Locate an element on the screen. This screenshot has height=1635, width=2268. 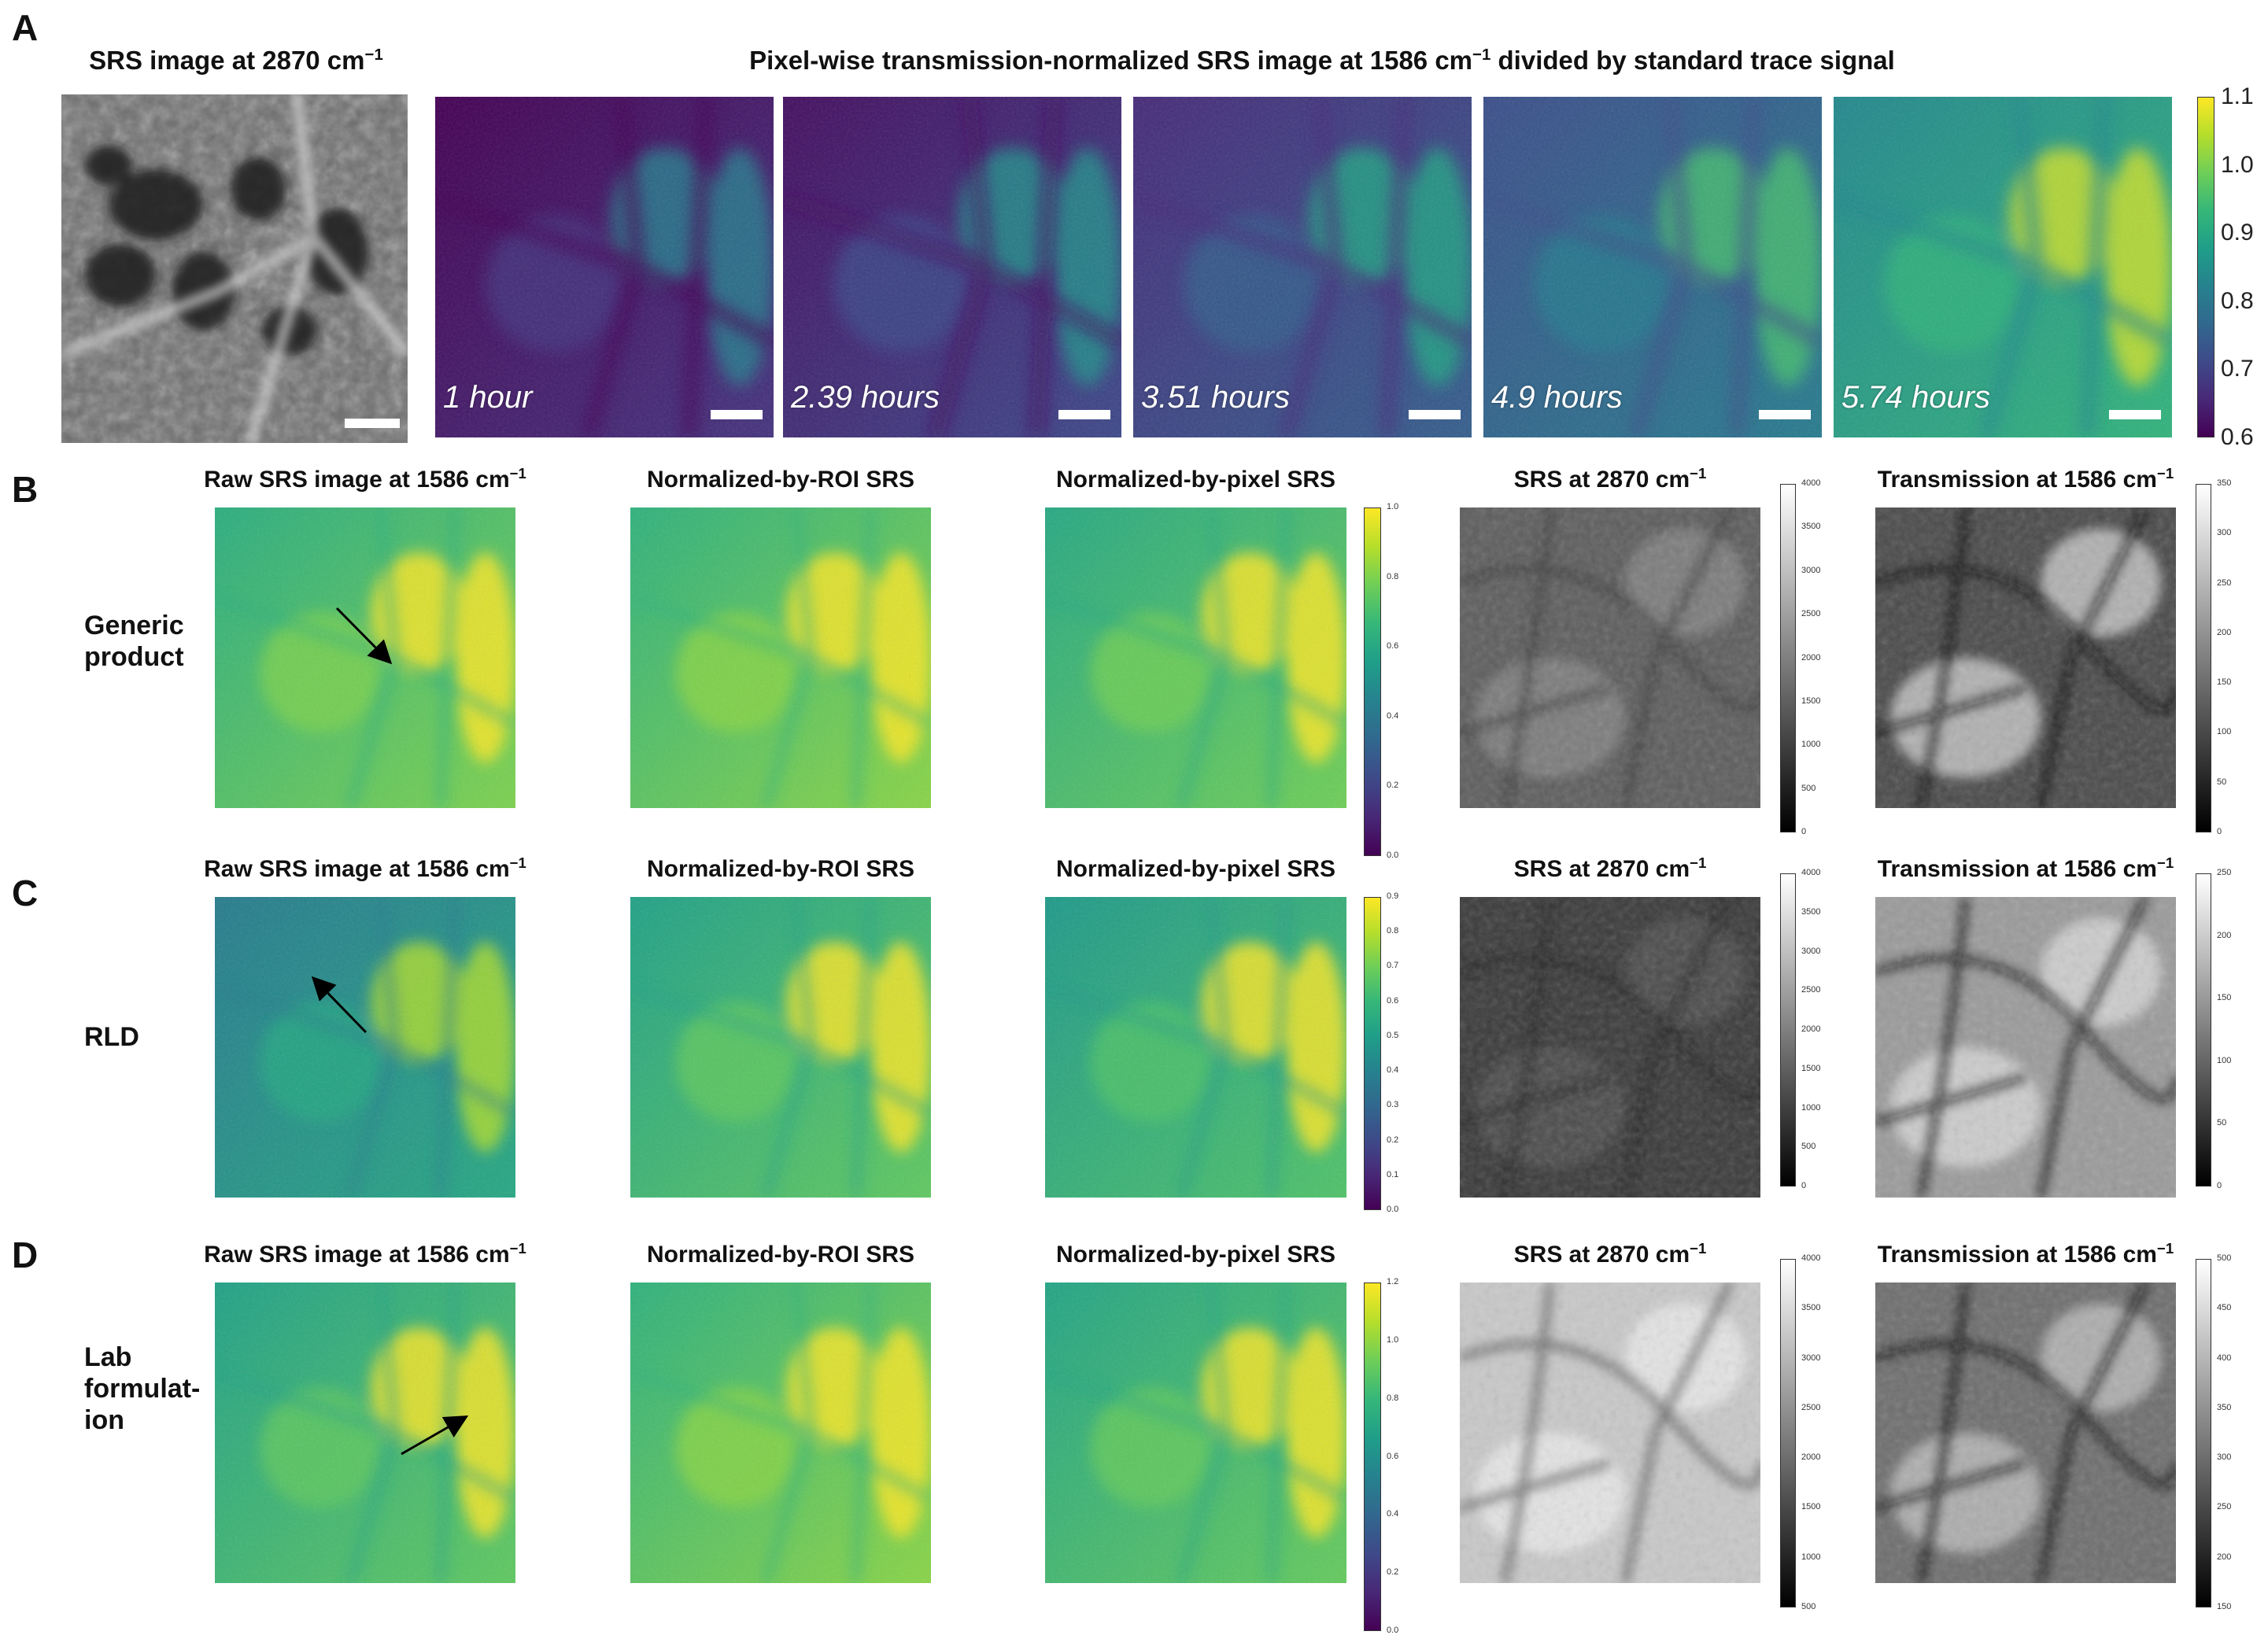
panel-label: D is located at coordinates (25, 1255).